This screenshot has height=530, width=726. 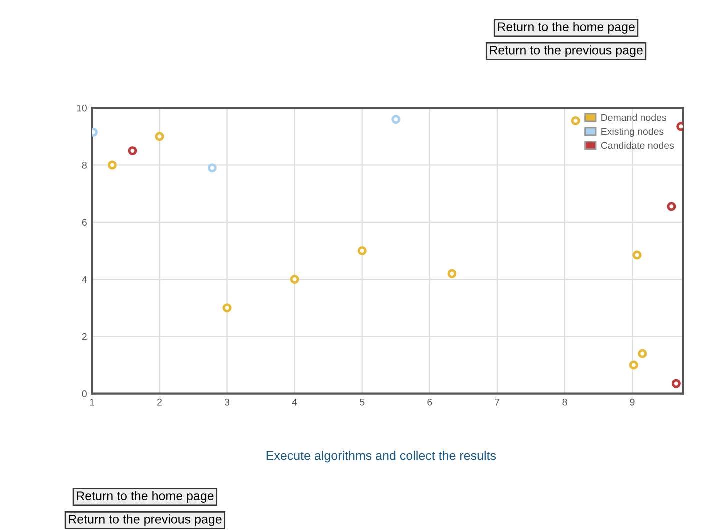 What do you see at coordinates (381, 457) in the screenshot?
I see `text: Execute algorithms and collect the results` at bounding box center [381, 457].